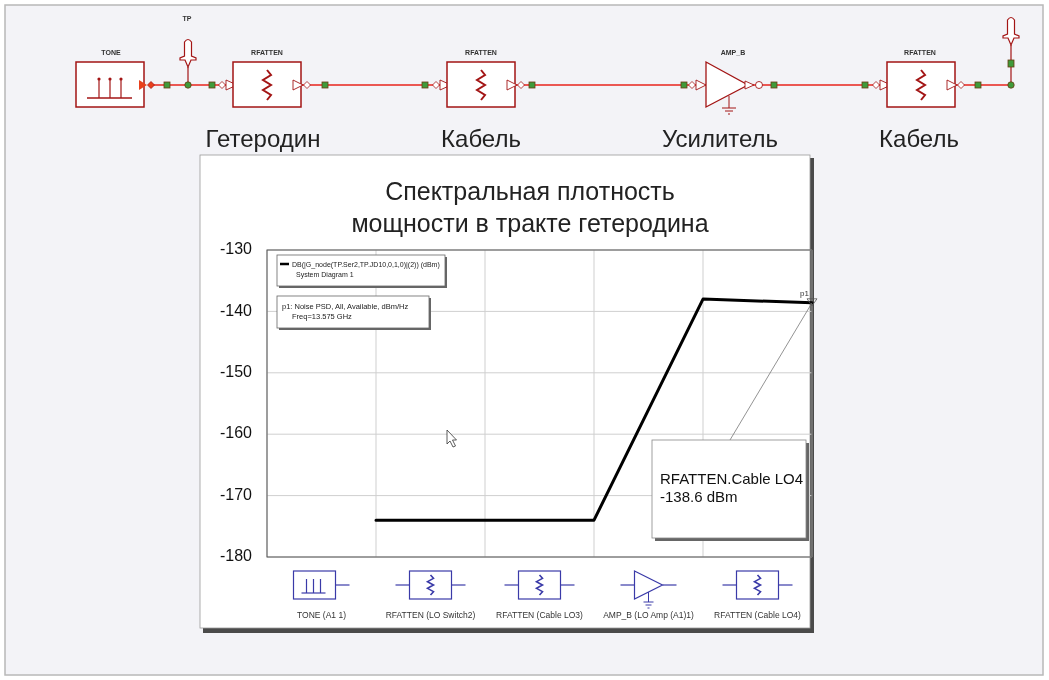 This screenshot has width=1049, height=680. Describe the element at coordinates (236, 372) in the screenshot. I see `y-tick-label: -150` at that location.